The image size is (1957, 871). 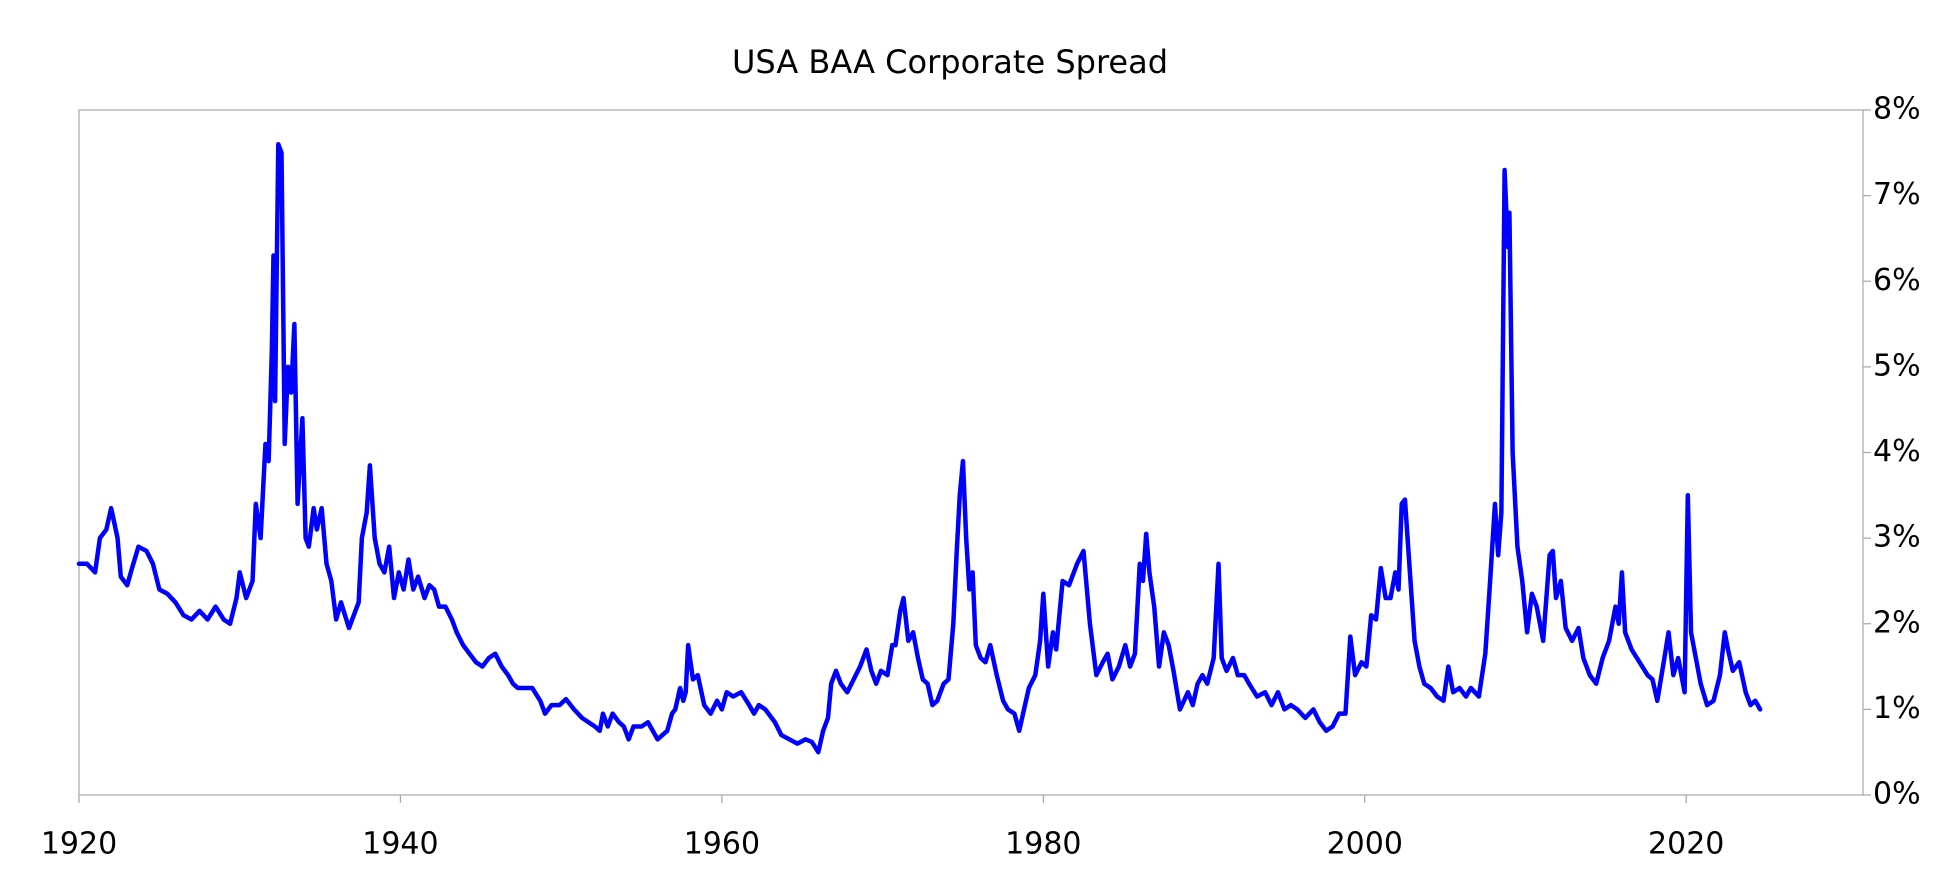 I want to click on x-tick-label: 2000, so click(x=1365, y=844).